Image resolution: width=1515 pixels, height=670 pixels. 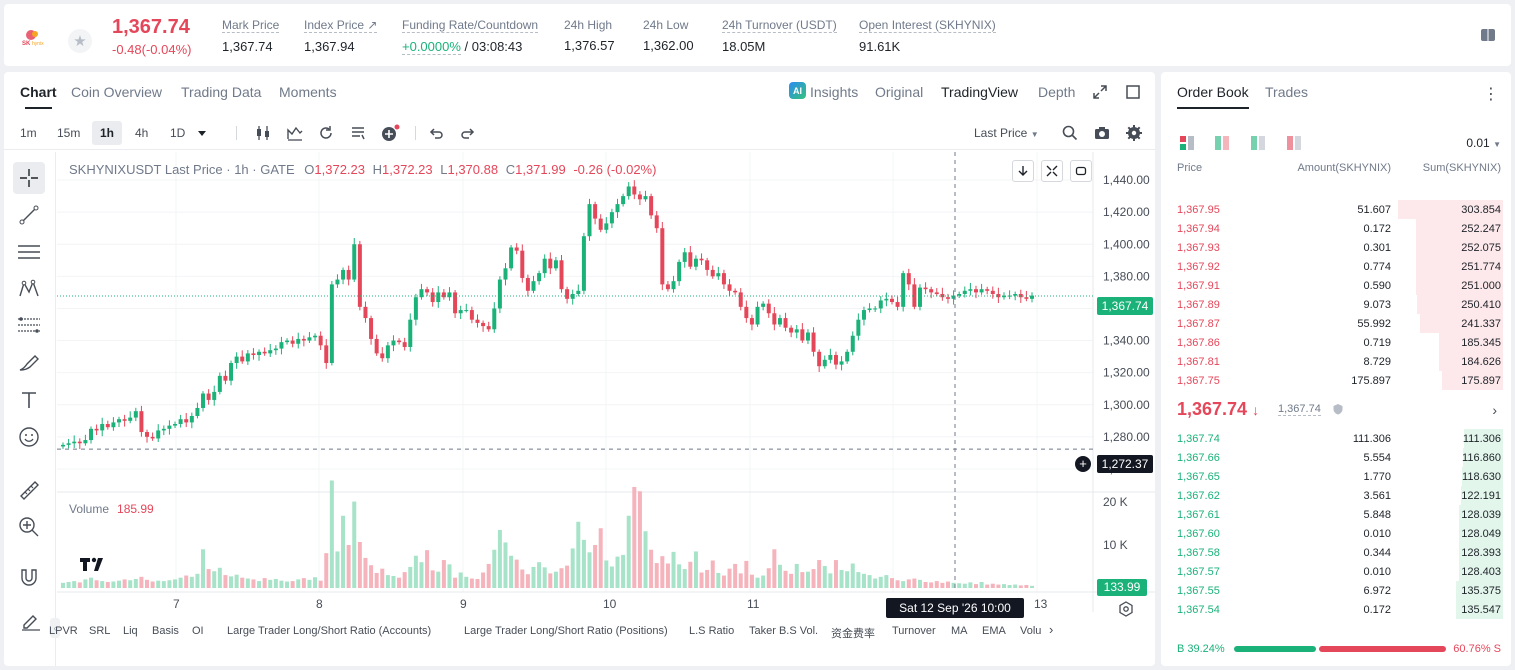 I want to click on indicator-icon, so click(x=295, y=133).